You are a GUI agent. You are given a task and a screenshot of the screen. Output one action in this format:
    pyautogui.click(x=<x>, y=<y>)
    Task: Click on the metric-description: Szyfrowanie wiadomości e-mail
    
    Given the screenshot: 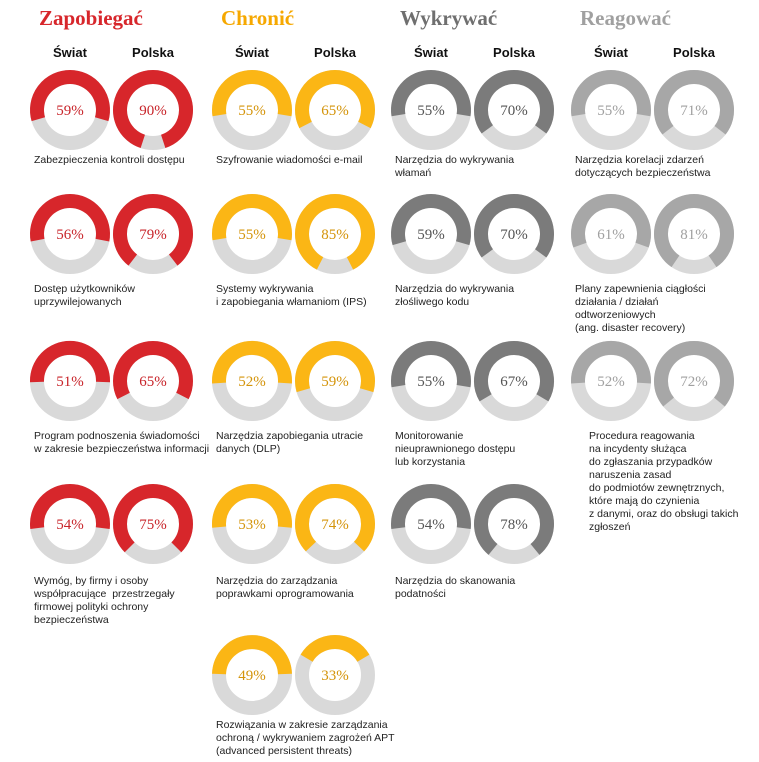 What is the action you would take?
    pyautogui.click(x=289, y=160)
    